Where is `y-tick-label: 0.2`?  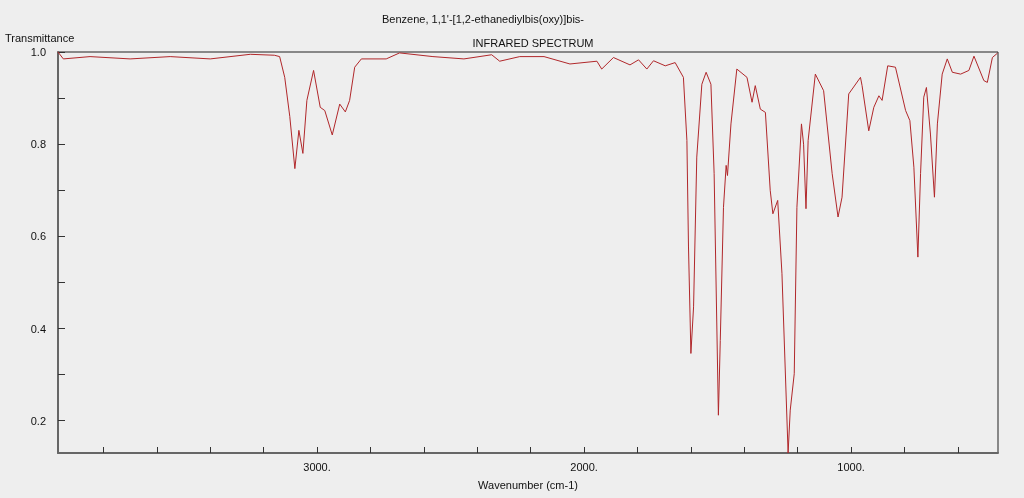 y-tick-label: 0.2 is located at coordinates (38, 420).